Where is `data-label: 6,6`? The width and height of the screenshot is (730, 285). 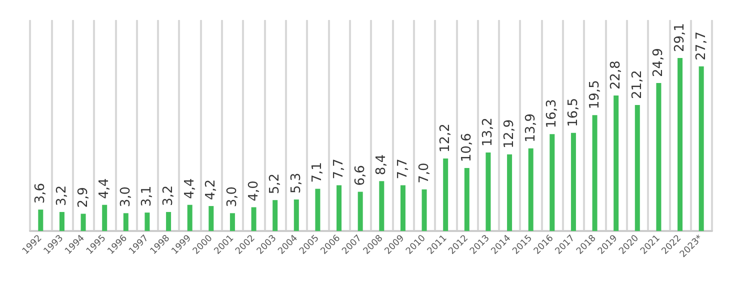
data-label: 6,6 is located at coordinates (360, 175).